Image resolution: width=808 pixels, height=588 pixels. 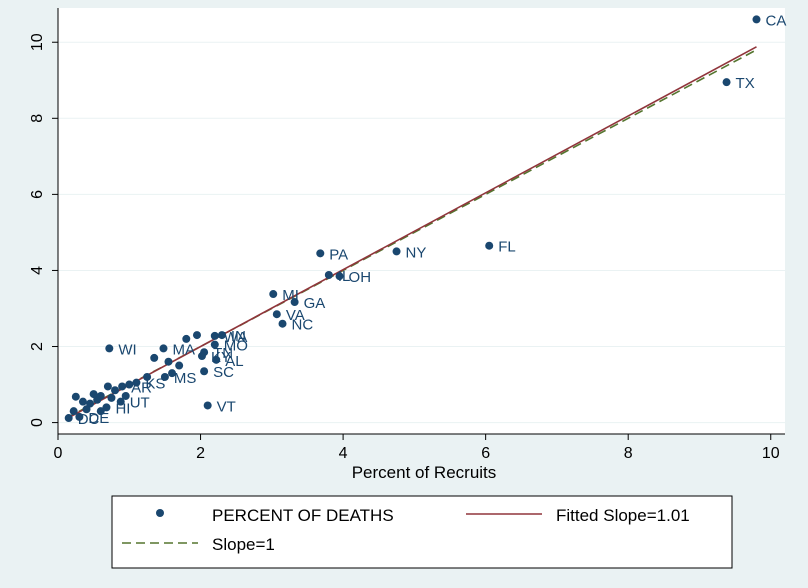 What do you see at coordinates (243, 544) in the screenshot?
I see `legend-label-slope1: Slope=1` at bounding box center [243, 544].